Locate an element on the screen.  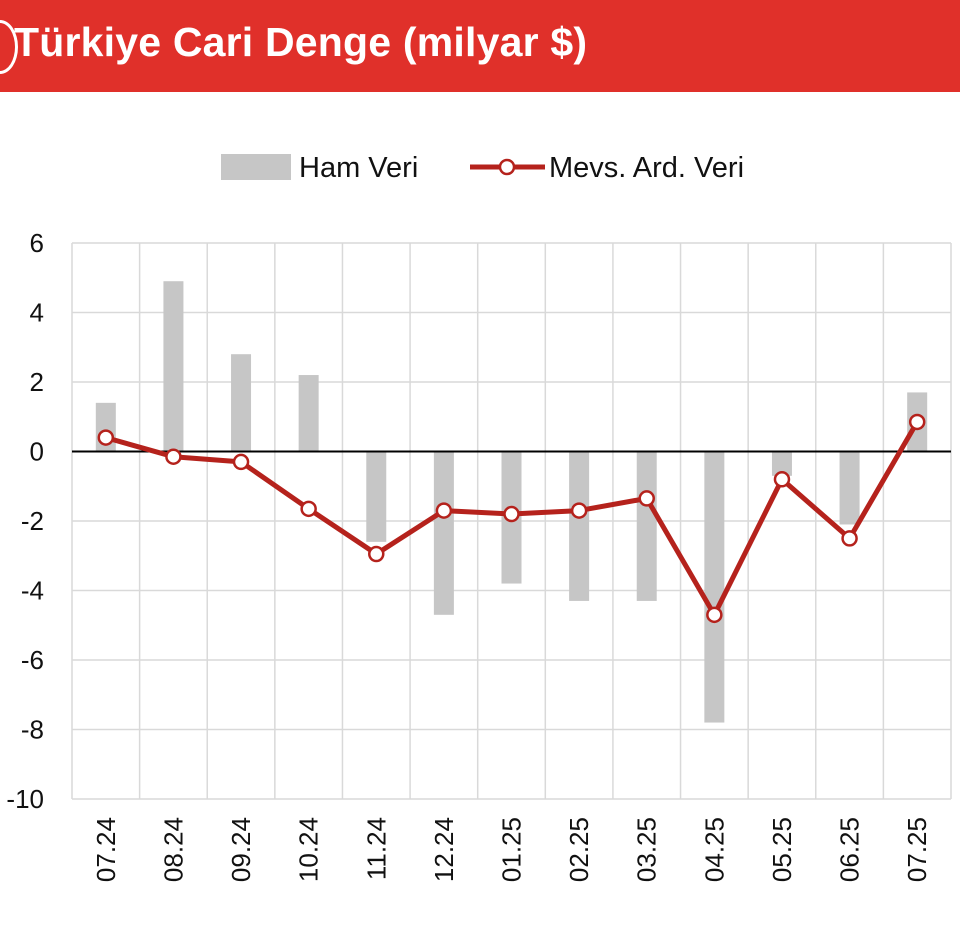
bar-05.25 is located at coordinates (781, 463).